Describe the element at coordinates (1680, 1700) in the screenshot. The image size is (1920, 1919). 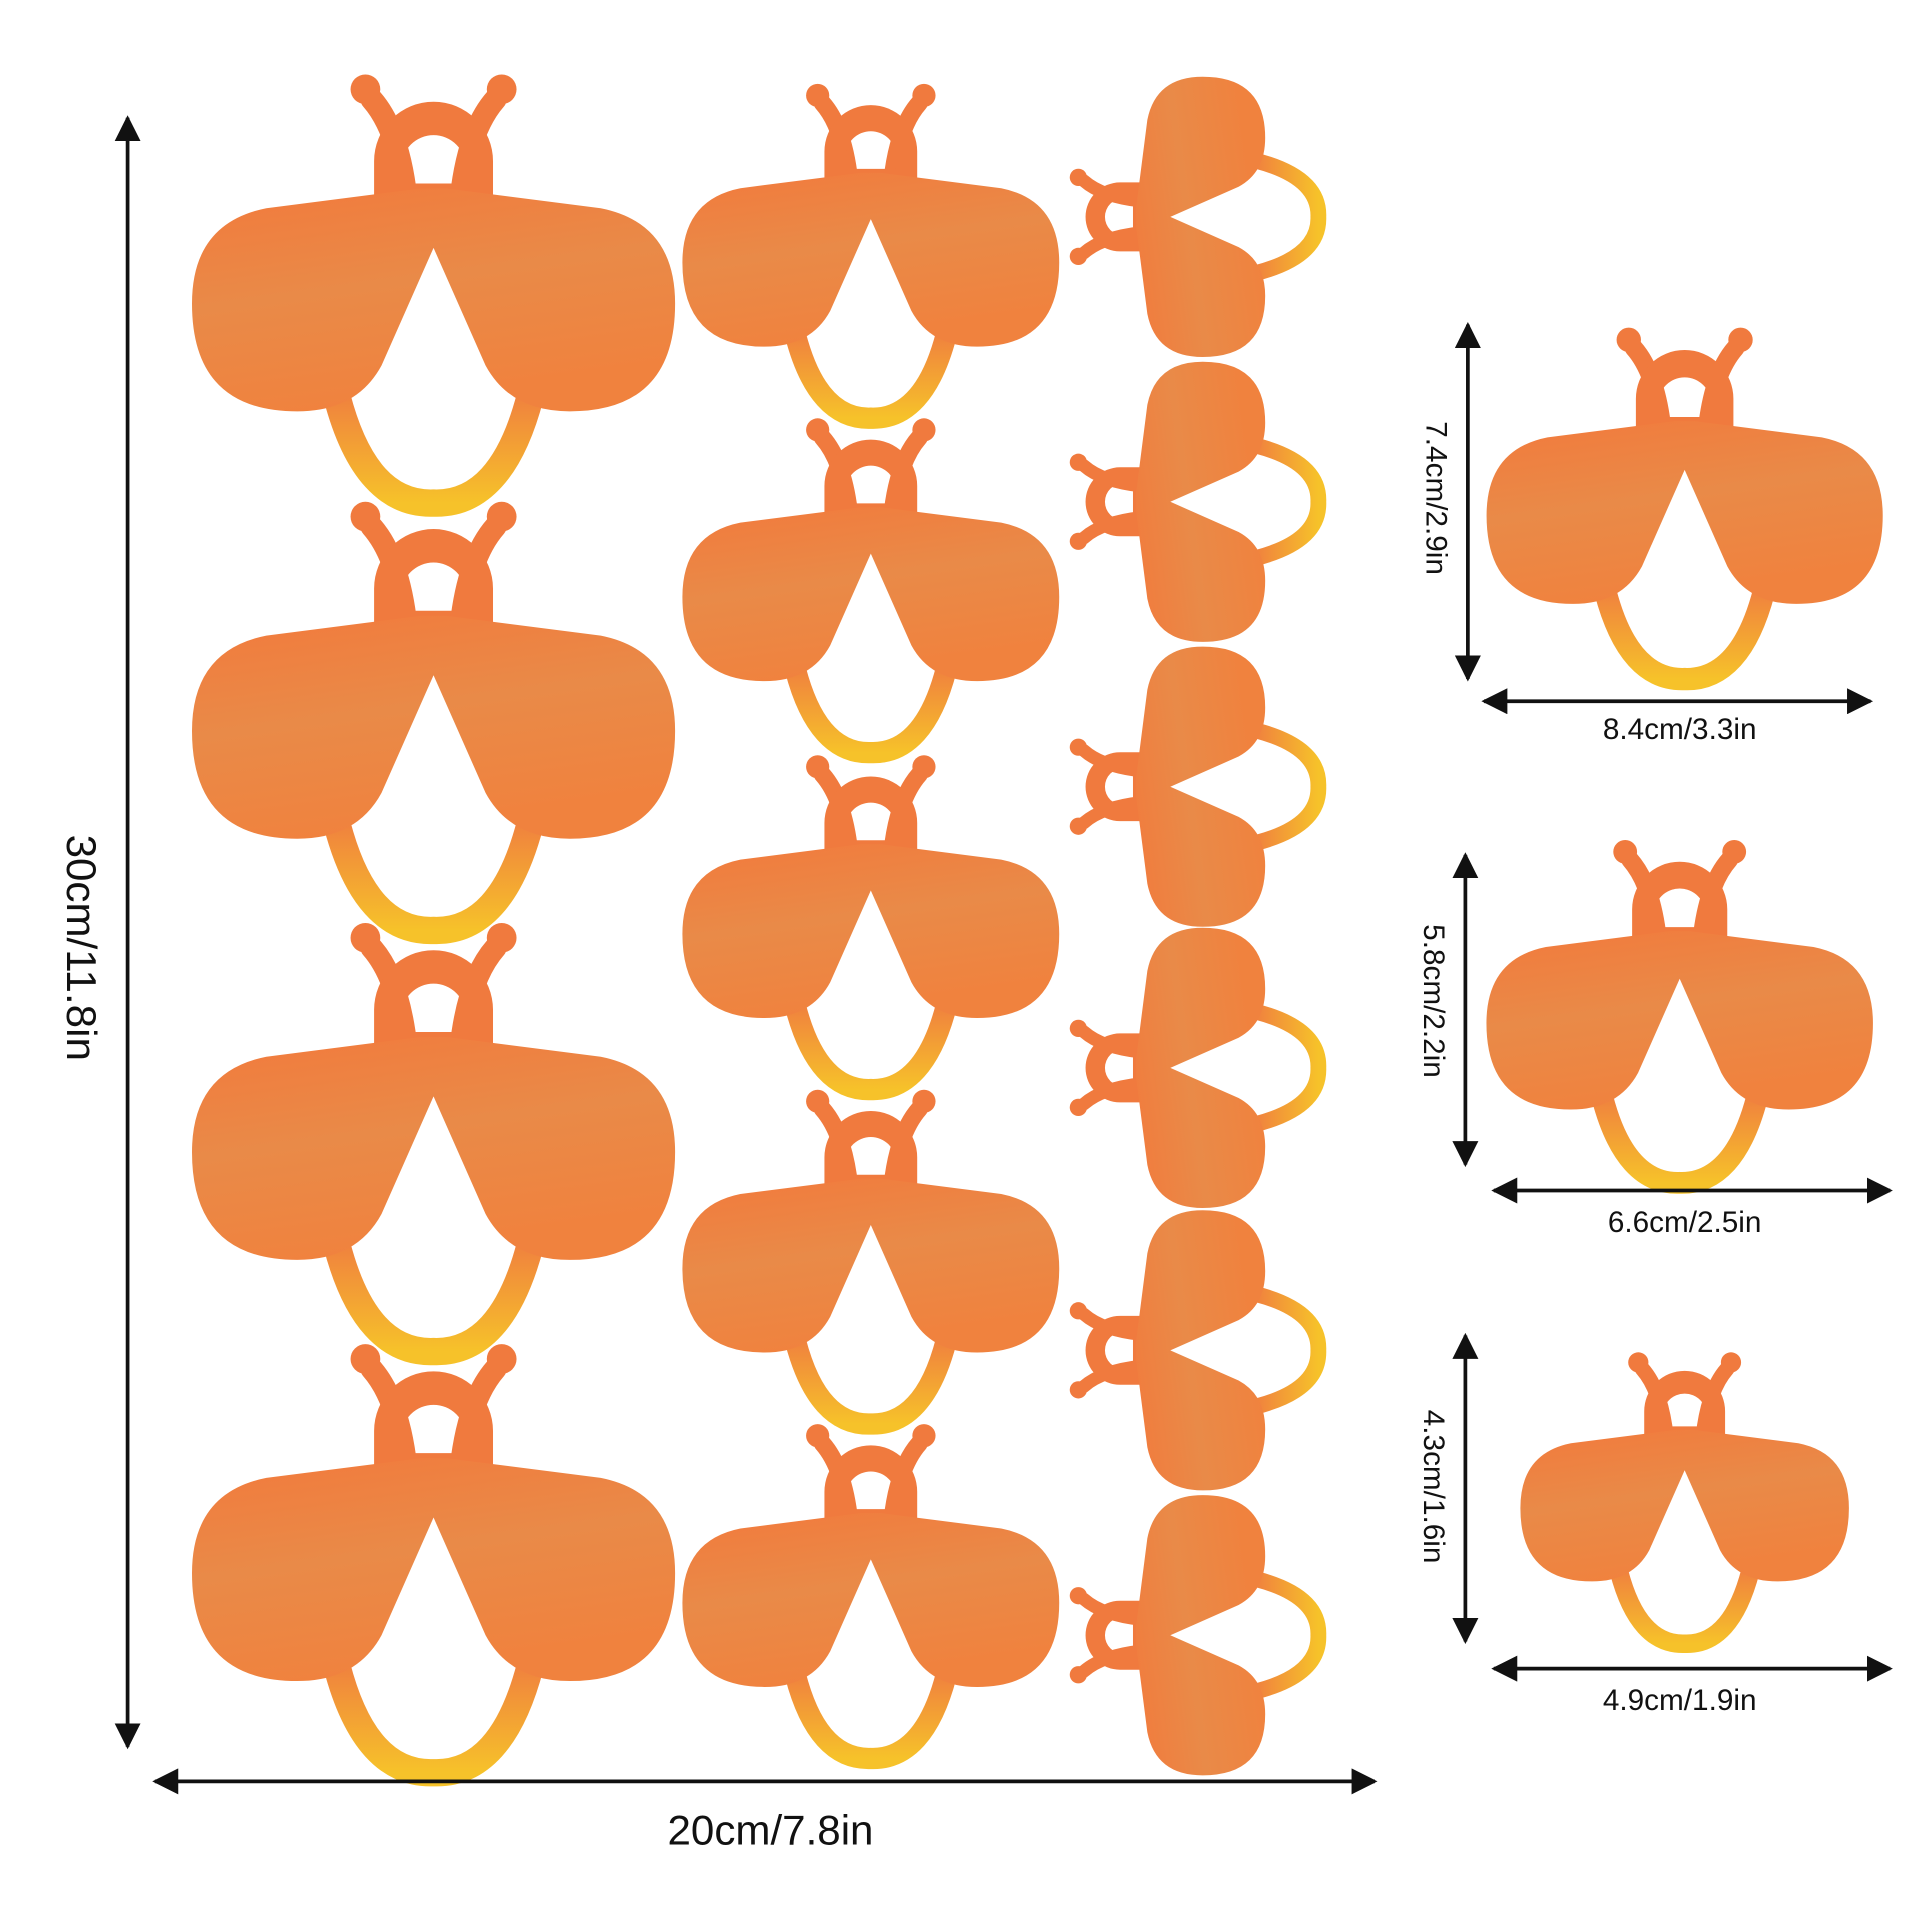
I see `size-width-label: 4.9cm/1.9in` at that location.